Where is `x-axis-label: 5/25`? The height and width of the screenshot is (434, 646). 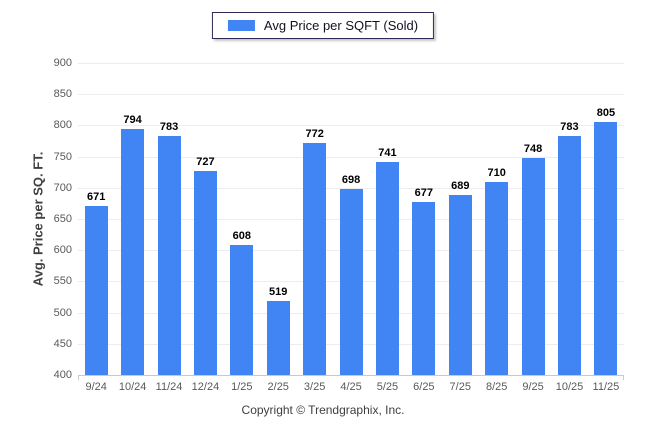 x-axis-label: 5/25 is located at coordinates (387, 387).